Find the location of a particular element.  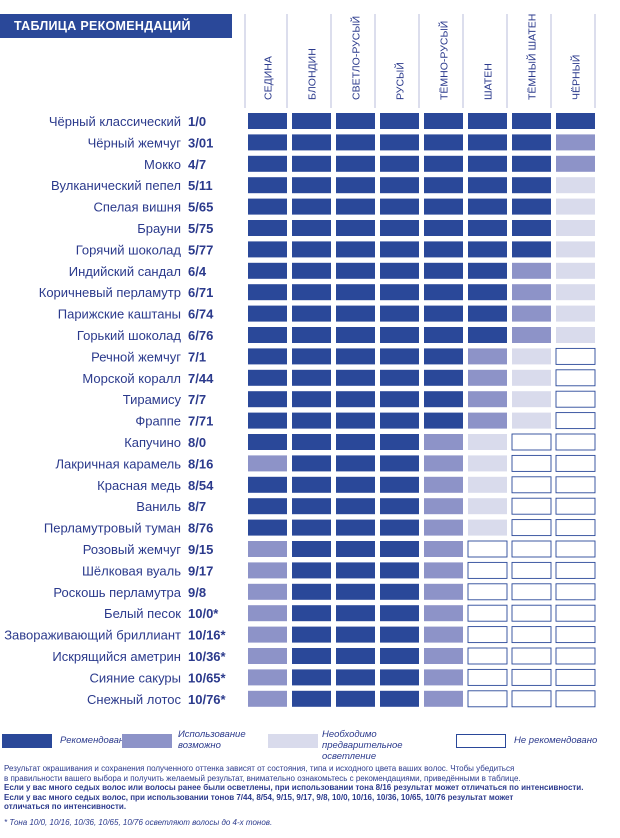

row-code: 5/11 is located at coordinates (200, 185).